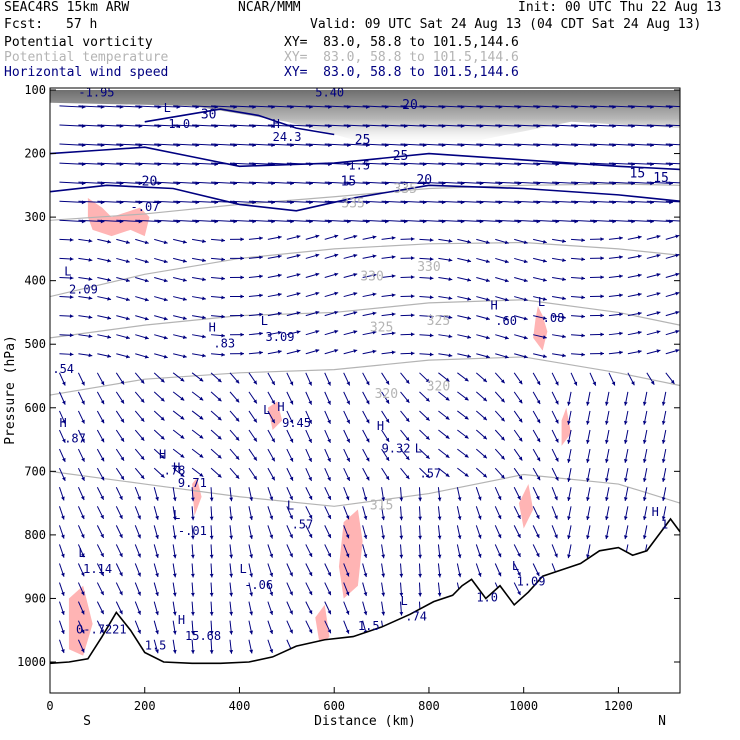  Describe the element at coordinates (359, 165) in the screenshot. I see `pv-label: 1.5` at that location.